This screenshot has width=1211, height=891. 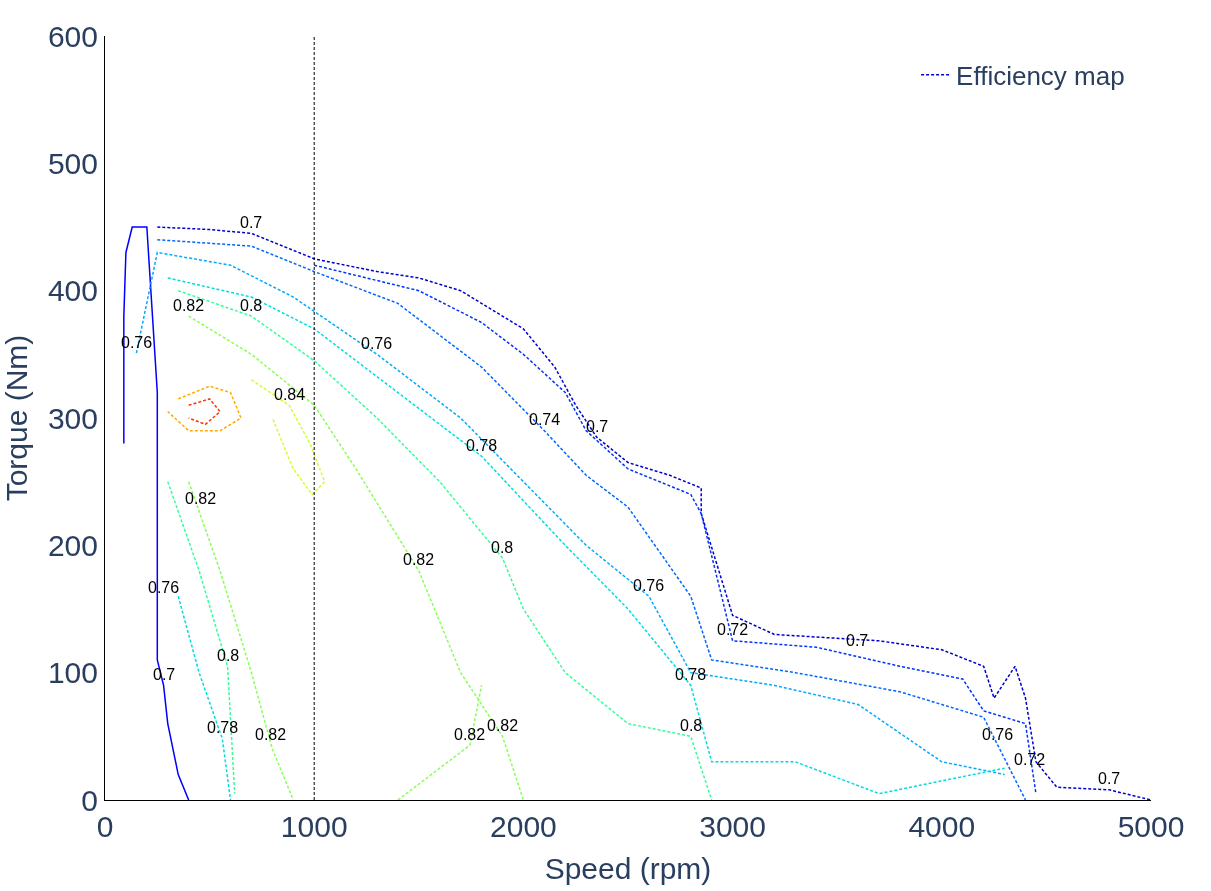 What do you see at coordinates (72, 36) in the screenshot?
I see `y-tick-label: 600` at bounding box center [72, 36].